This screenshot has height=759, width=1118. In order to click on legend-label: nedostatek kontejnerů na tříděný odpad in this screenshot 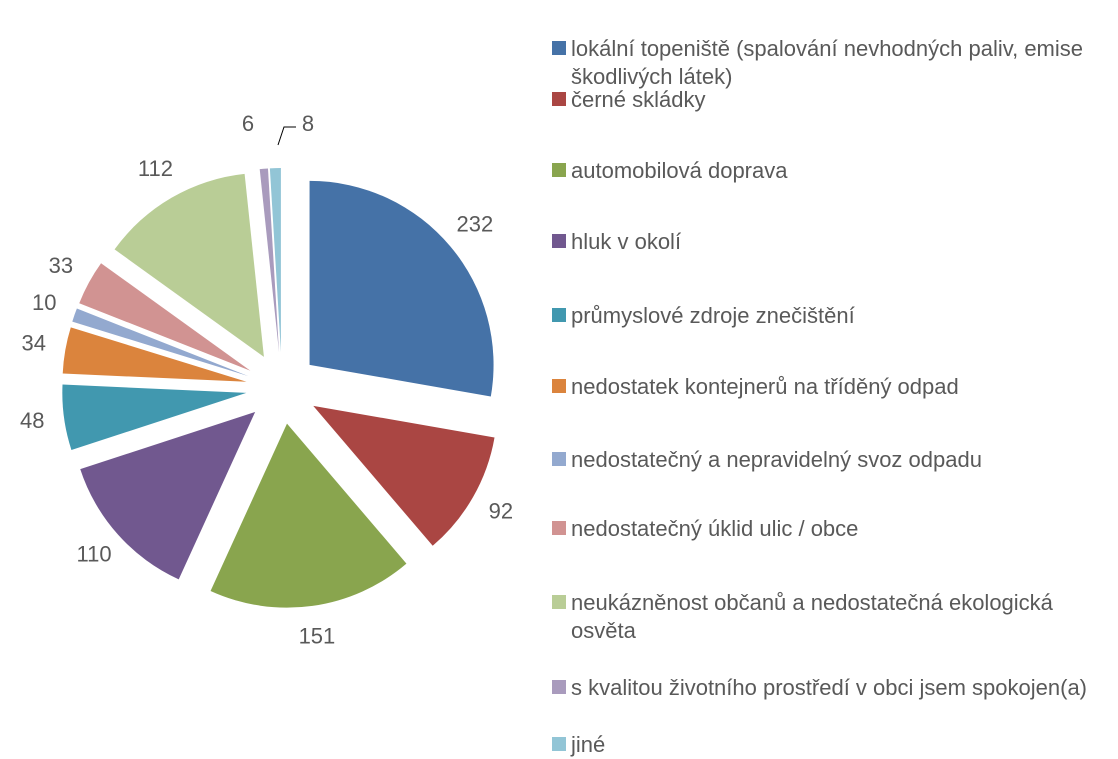, I will do `click(765, 386)`.